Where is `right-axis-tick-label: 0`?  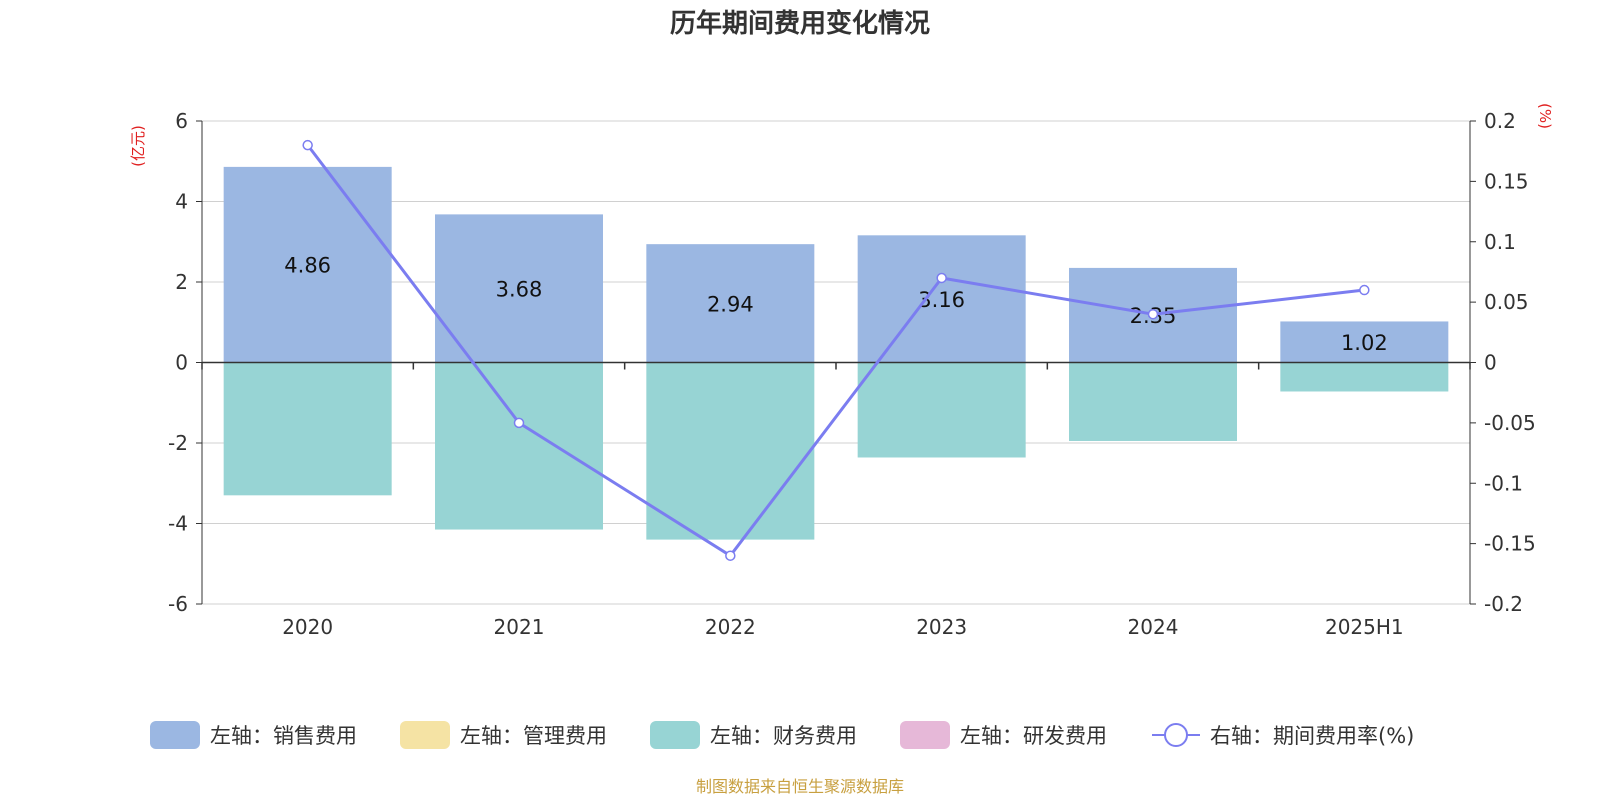
right-axis-tick-label: 0 is located at coordinates (1490, 363).